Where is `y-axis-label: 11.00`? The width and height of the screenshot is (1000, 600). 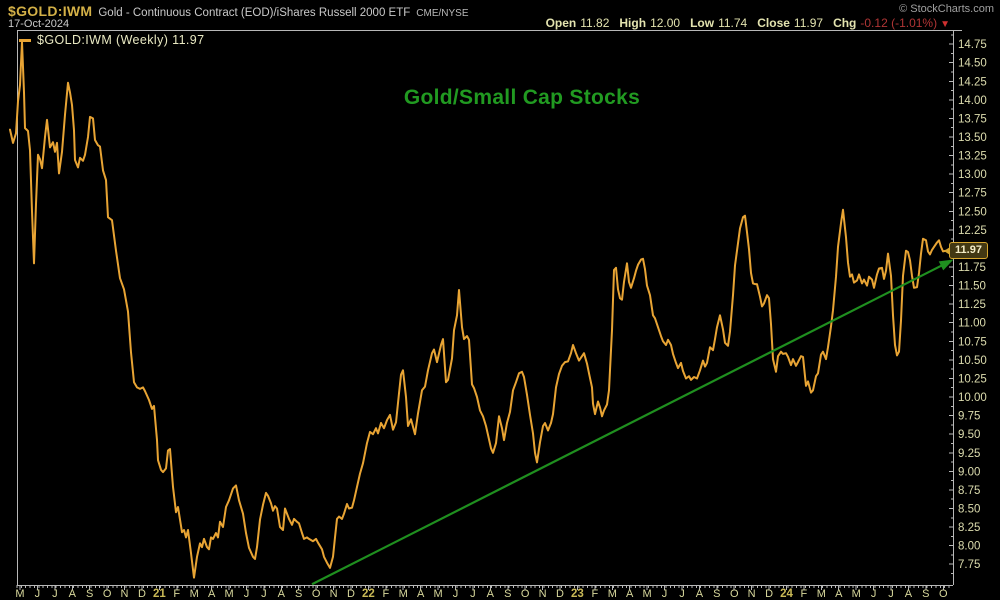
y-axis-label: 11.00 is located at coordinates (972, 324).